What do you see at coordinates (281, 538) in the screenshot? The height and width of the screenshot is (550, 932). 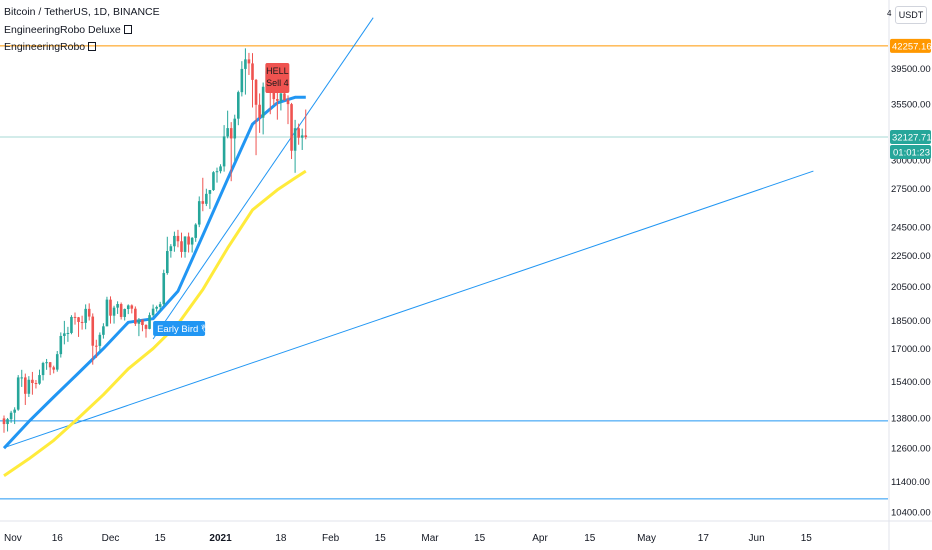 I see `x-tick-label: 18` at bounding box center [281, 538].